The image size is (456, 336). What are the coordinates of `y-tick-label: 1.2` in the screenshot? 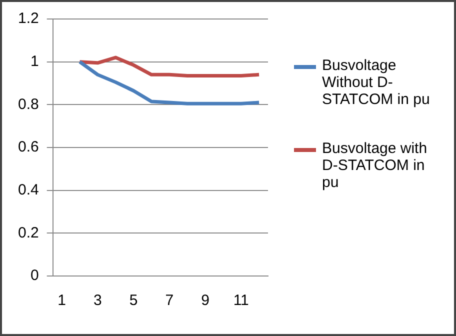 It's located at (28, 19).